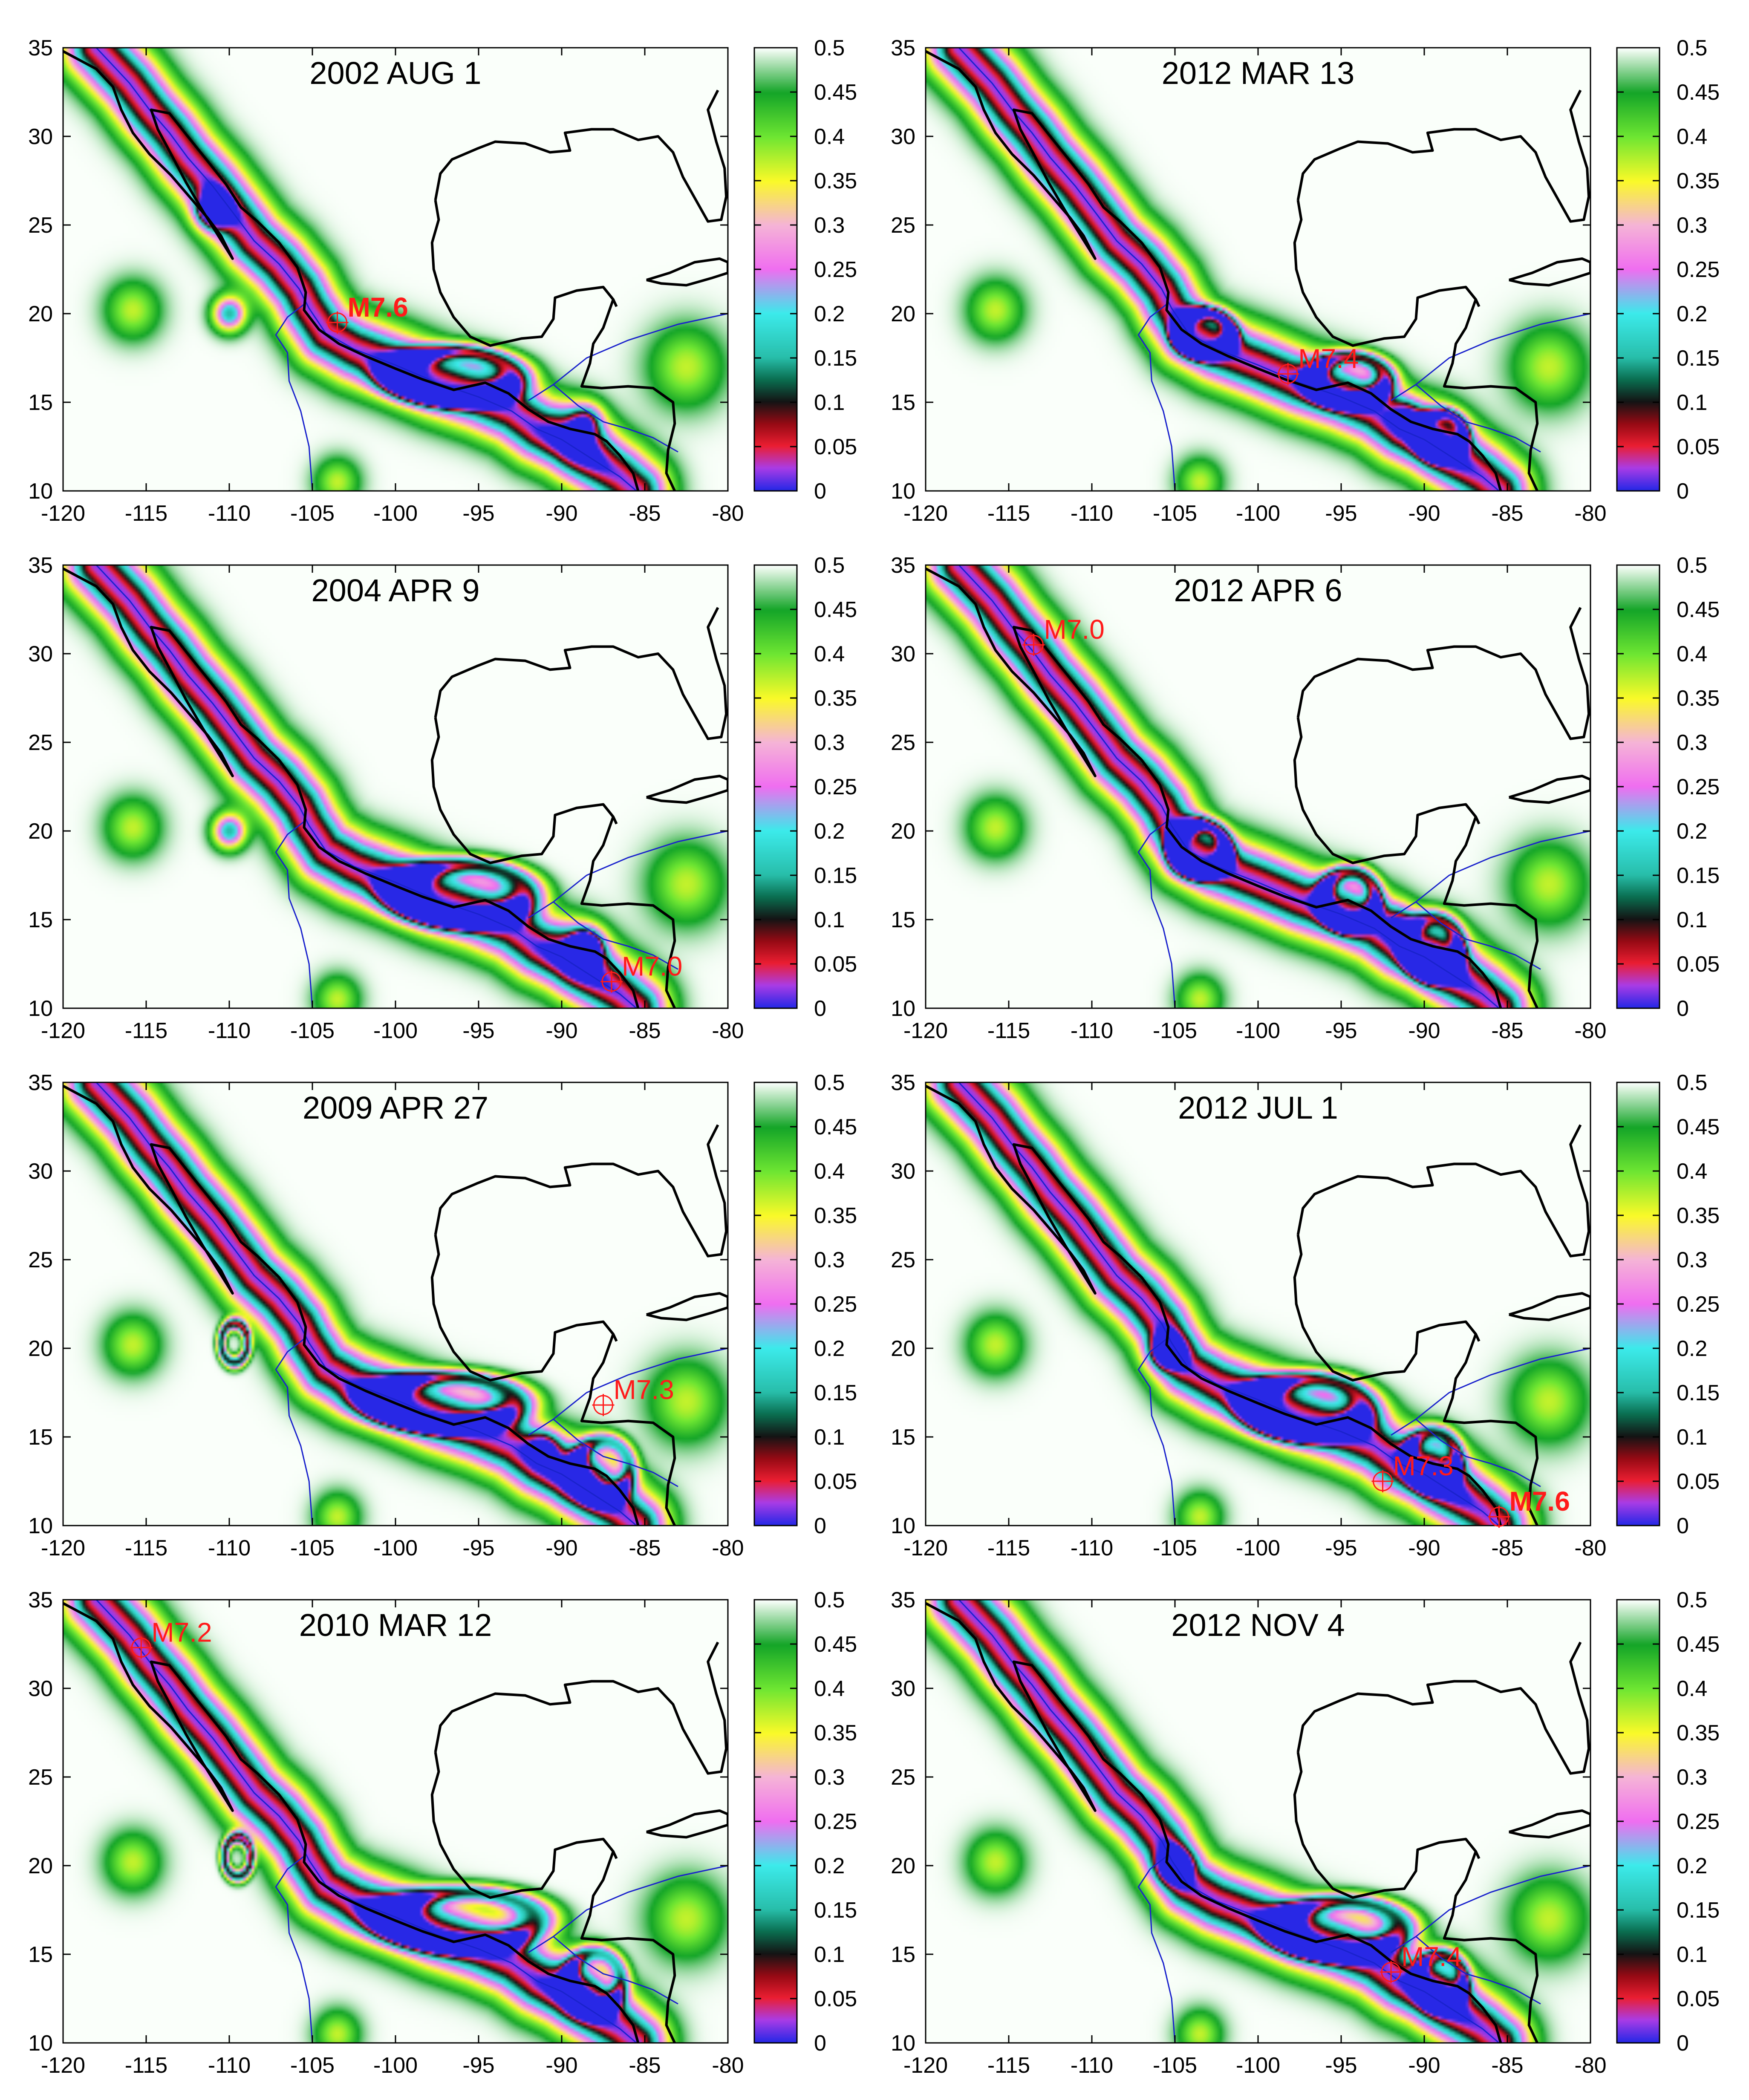  Describe the element at coordinates (1507, 1548) in the screenshot. I see `x-tick-label: -85` at that location.